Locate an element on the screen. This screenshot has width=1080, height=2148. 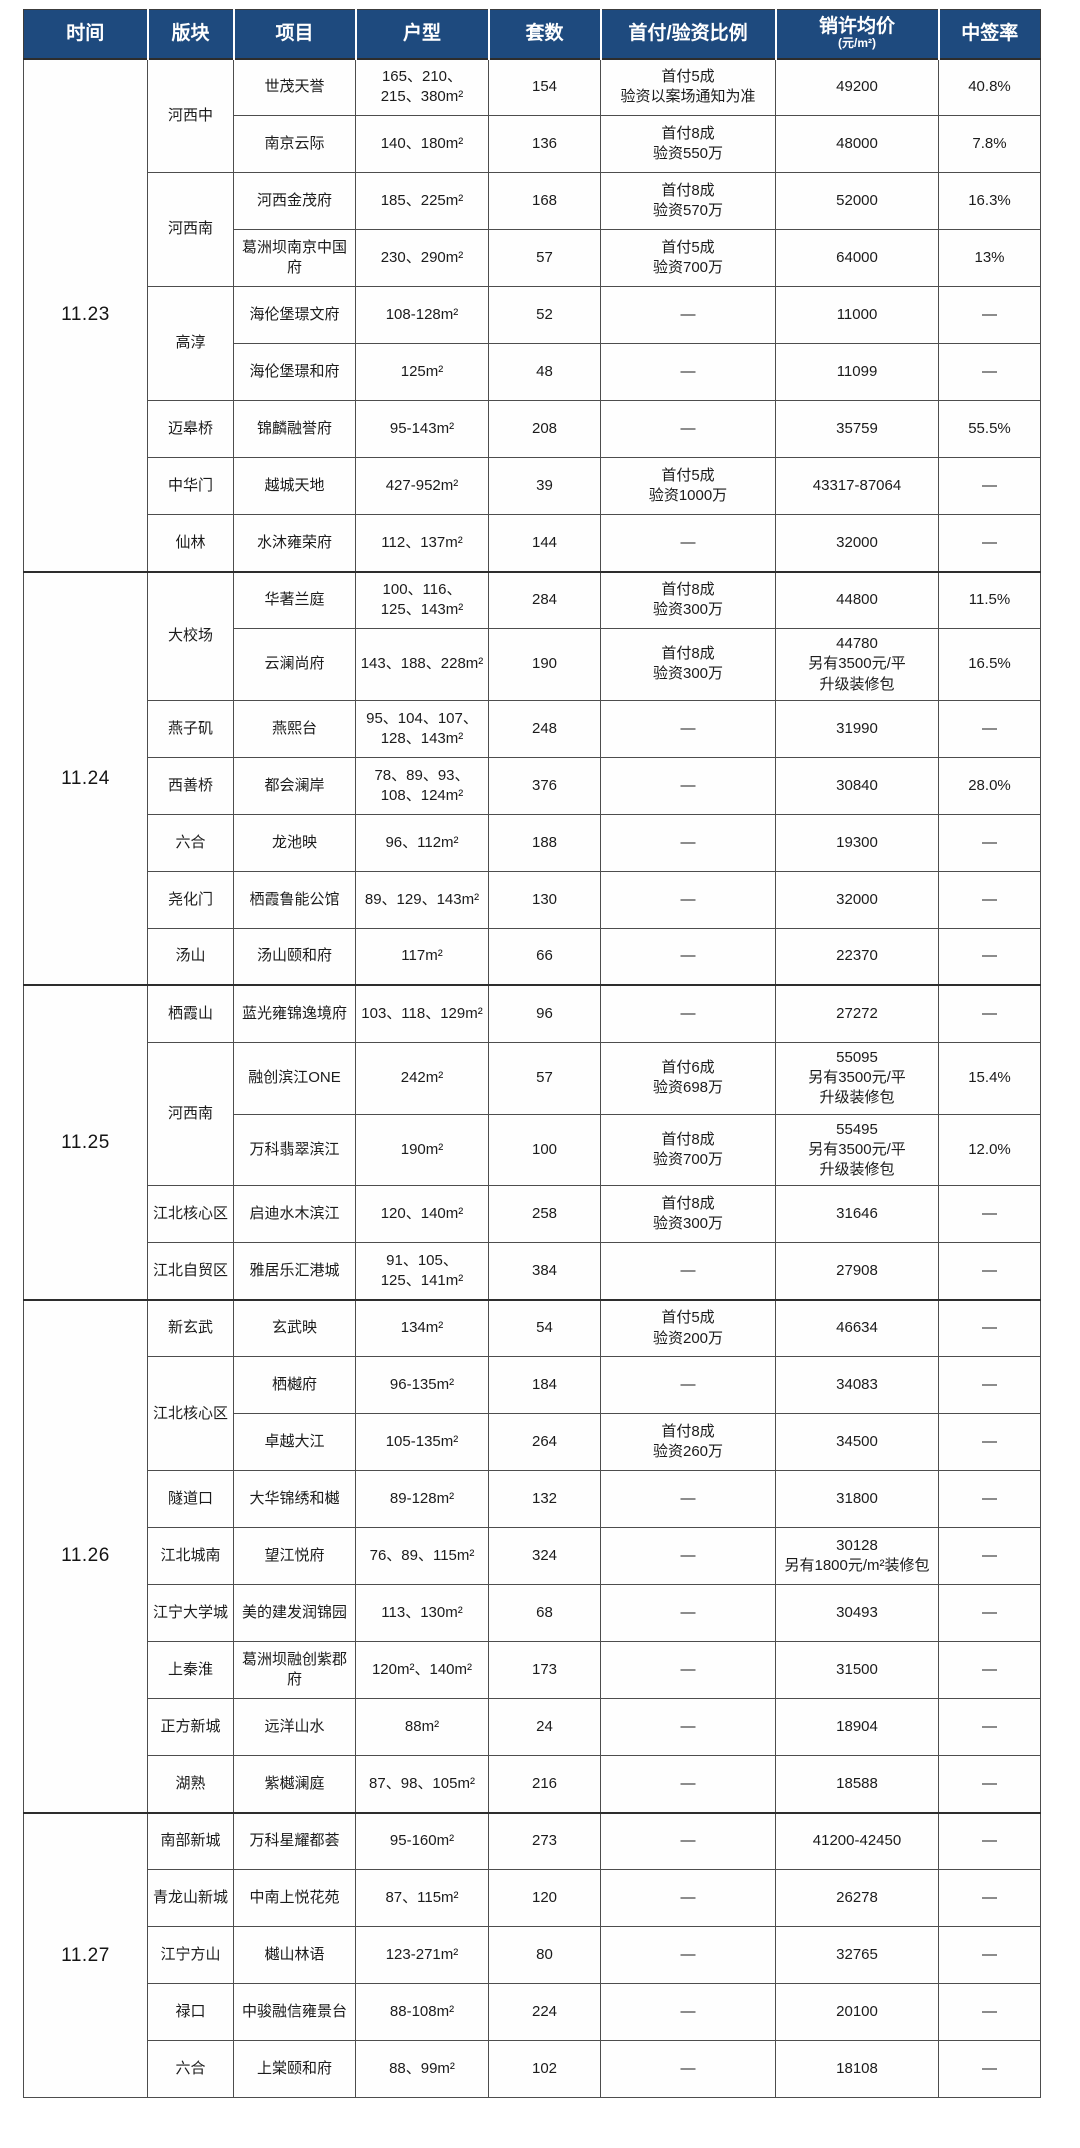
cell-units: 100、116、 125、143m² is located at coordinates (422, 599).